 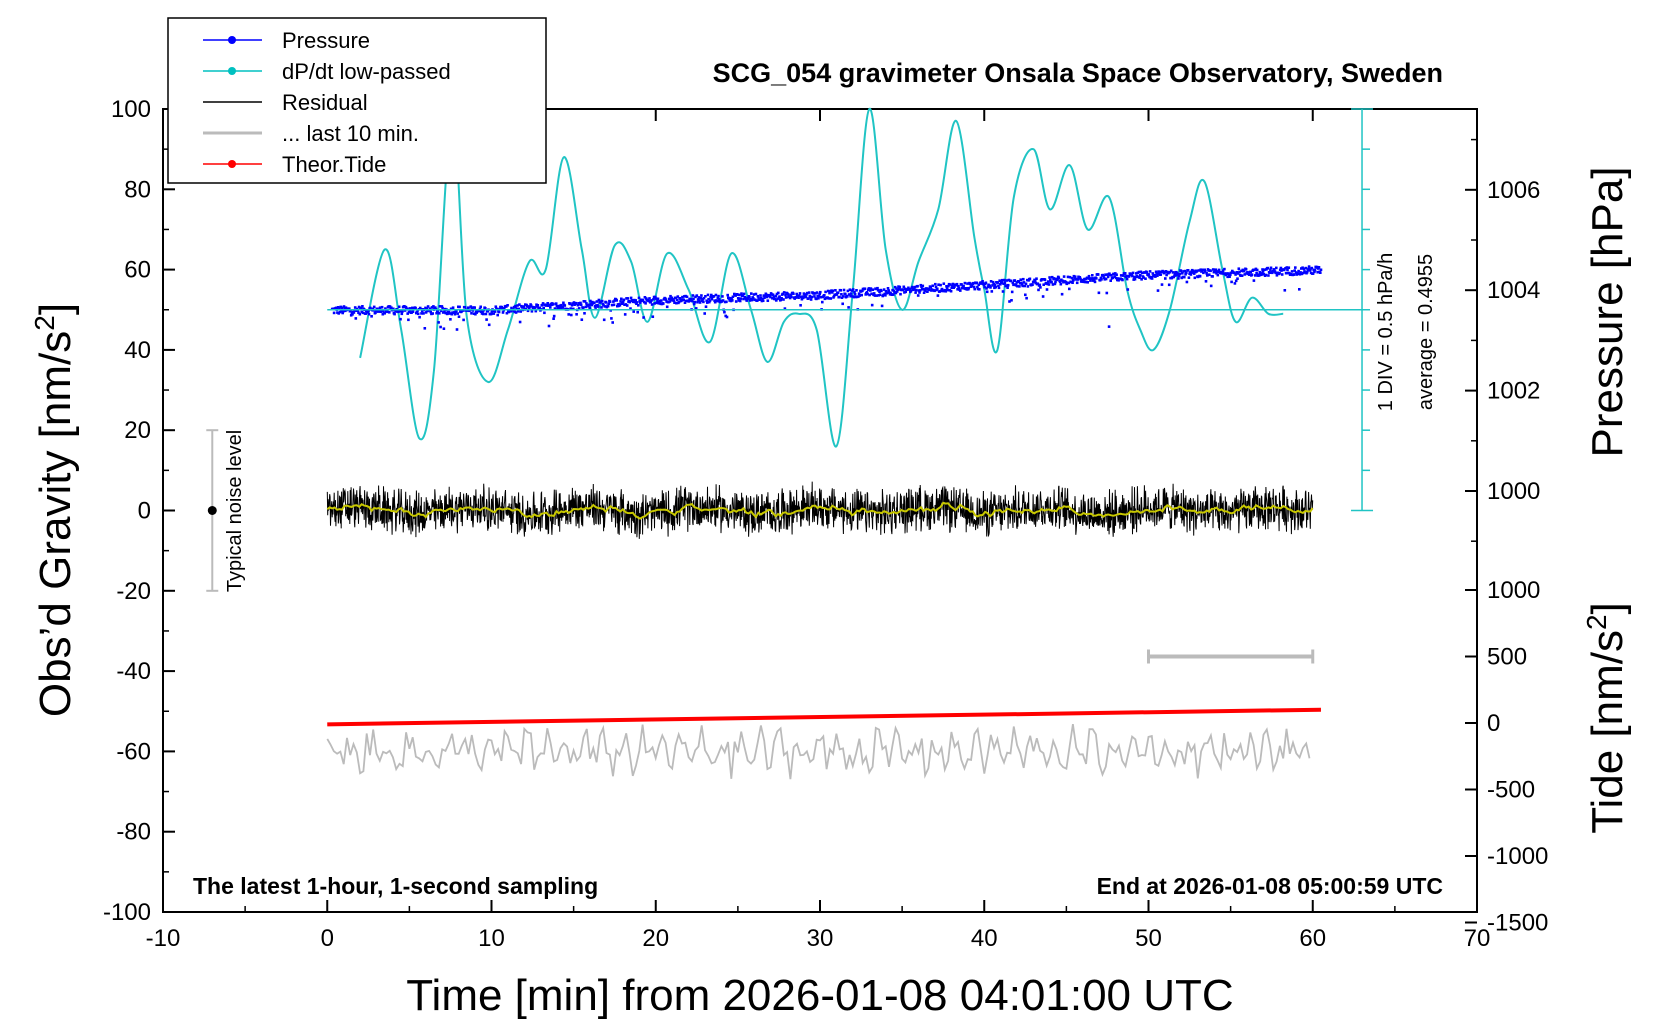 I want to click on x-tick-label: 30, so click(x=820, y=938).